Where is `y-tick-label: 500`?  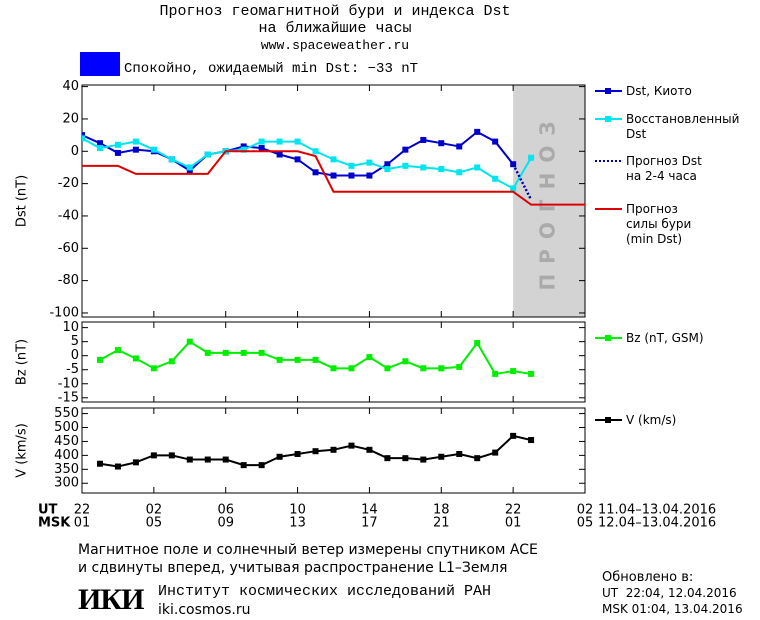 y-tick-label: 500 is located at coordinates (66, 427).